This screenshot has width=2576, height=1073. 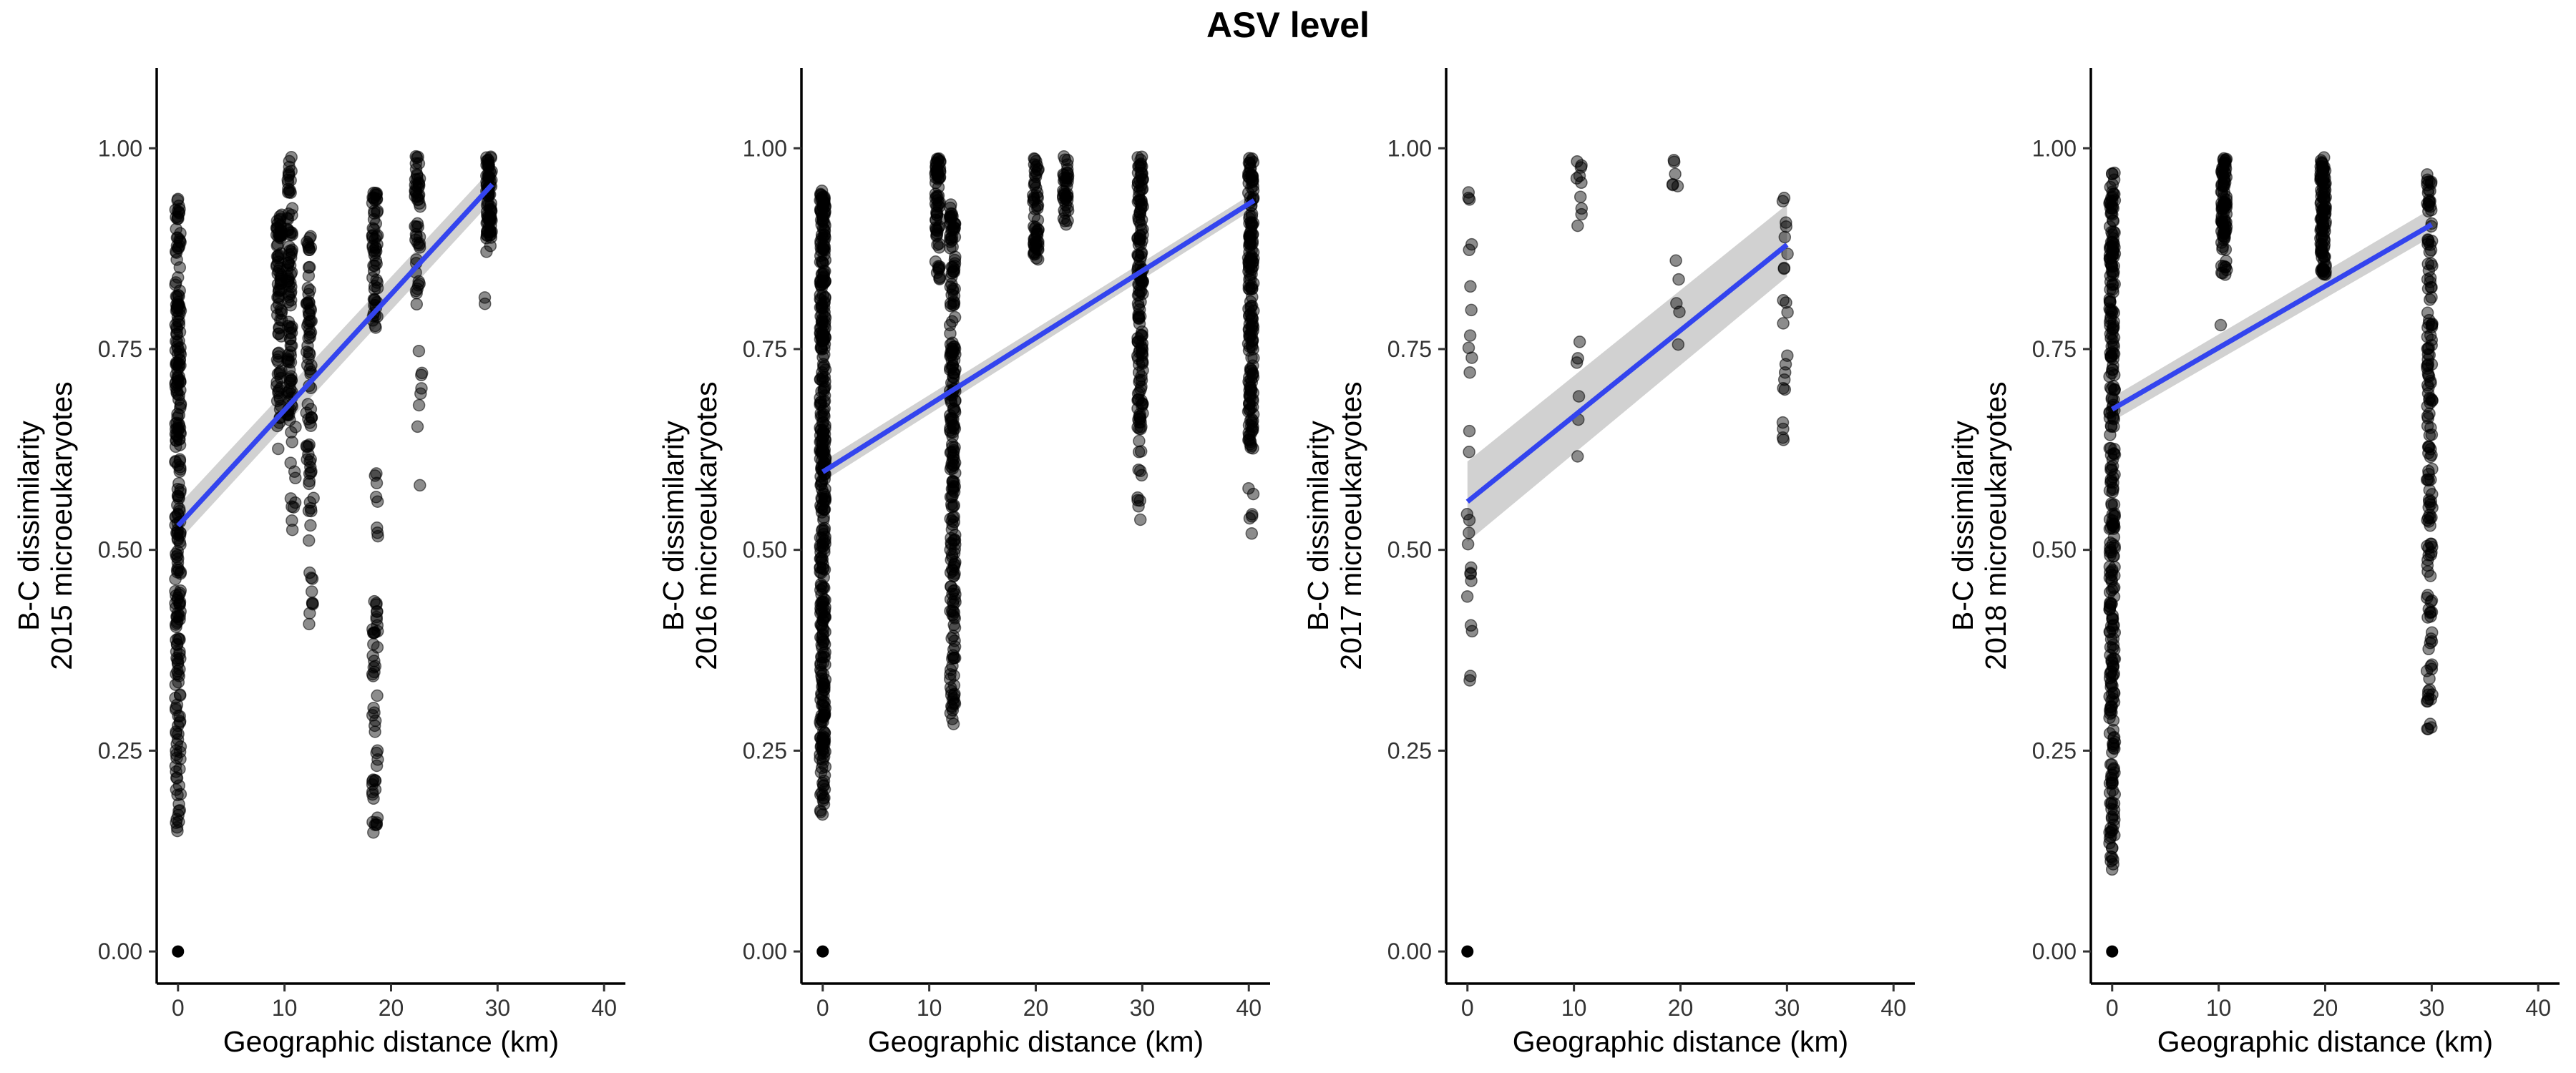 I want to click on x-tick-label: 40, so click(x=2538, y=1008).